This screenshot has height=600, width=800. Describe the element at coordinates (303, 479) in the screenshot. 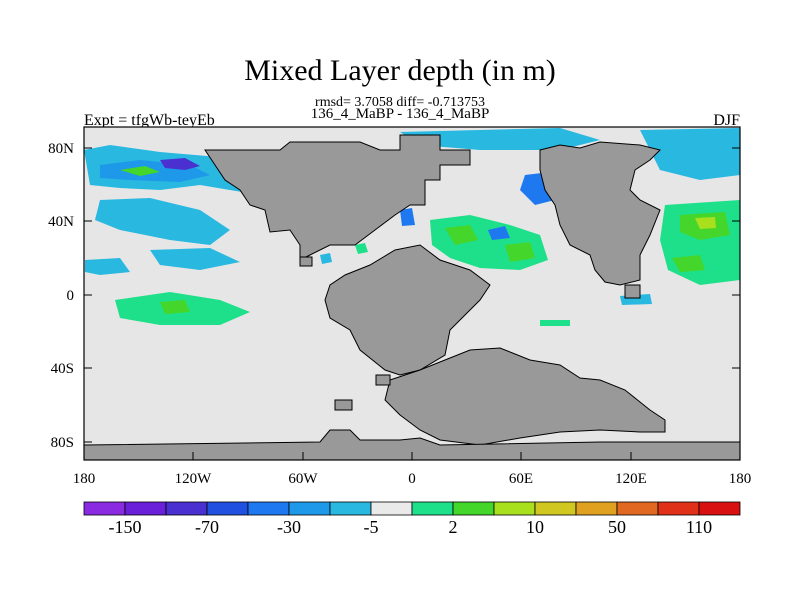

I see `lon-tick-label: 60W` at that location.